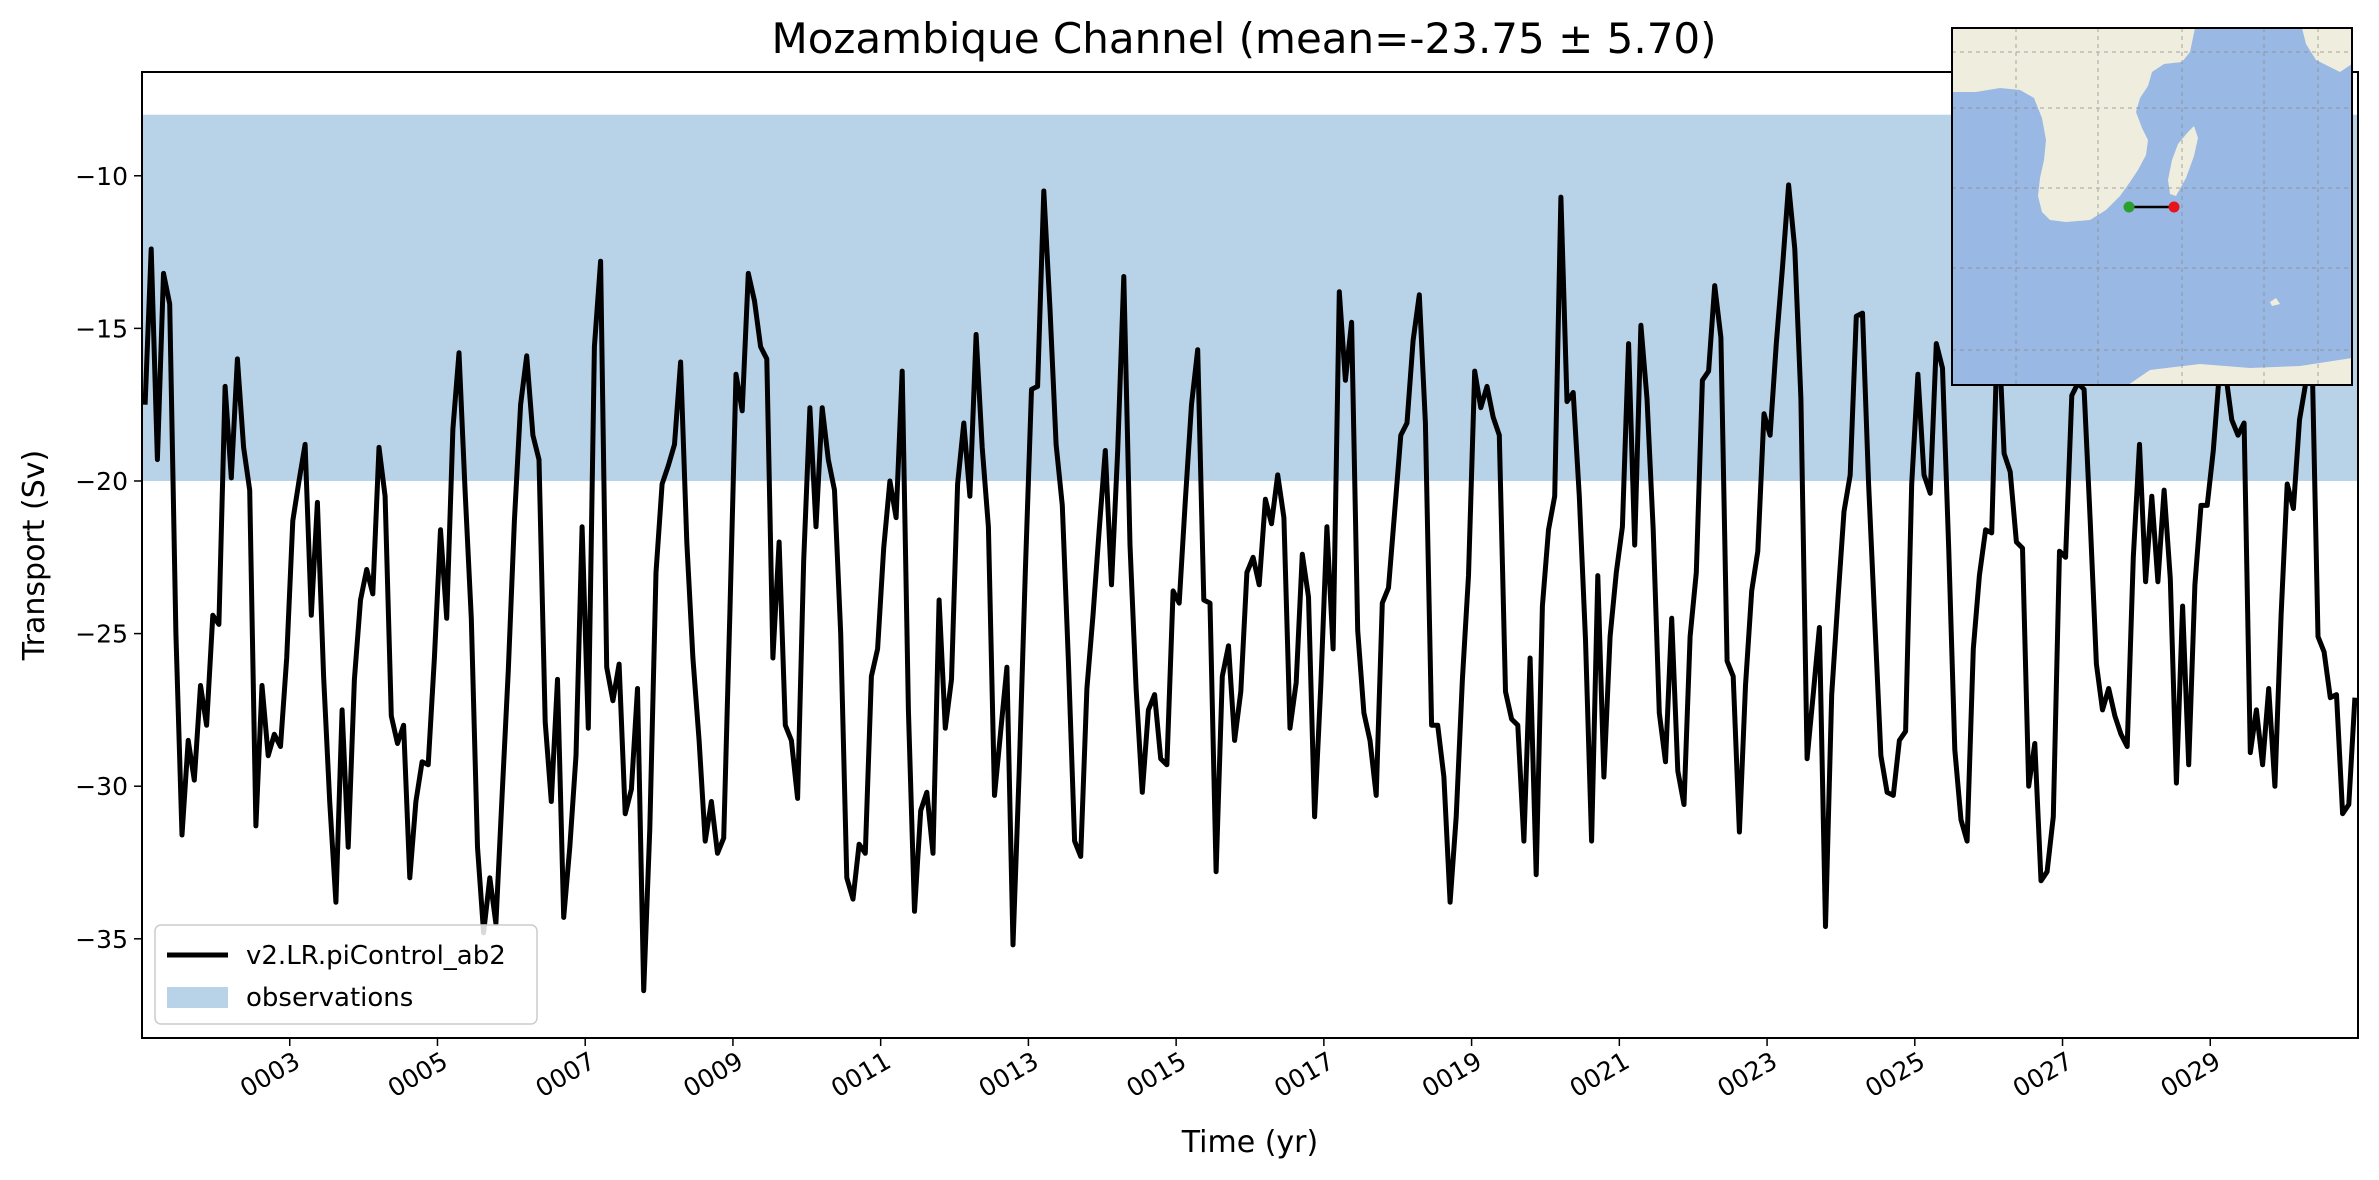  What do you see at coordinates (101, 786) in the screenshot?
I see `y-tick-label: −30` at bounding box center [101, 786].